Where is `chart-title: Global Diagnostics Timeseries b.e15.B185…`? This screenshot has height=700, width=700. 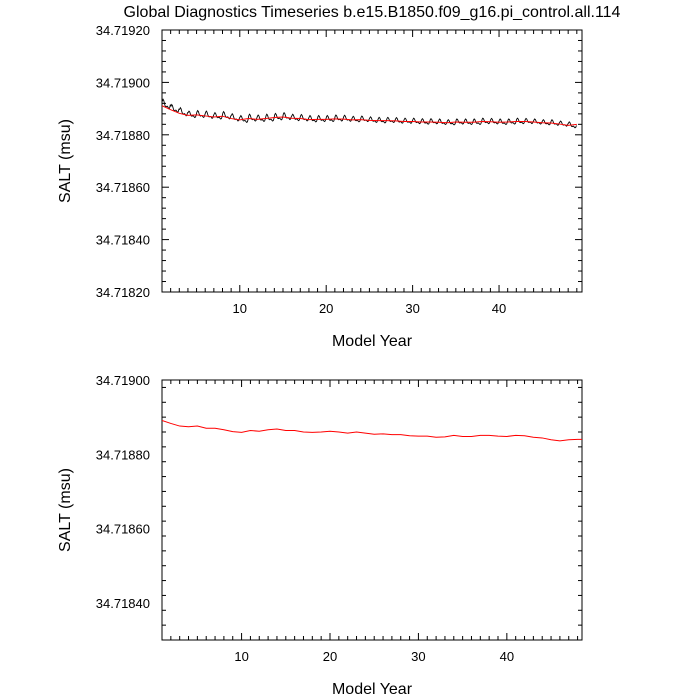
chart-title: Global Diagnostics Timeseries b.e15.B185… is located at coordinates (372, 12).